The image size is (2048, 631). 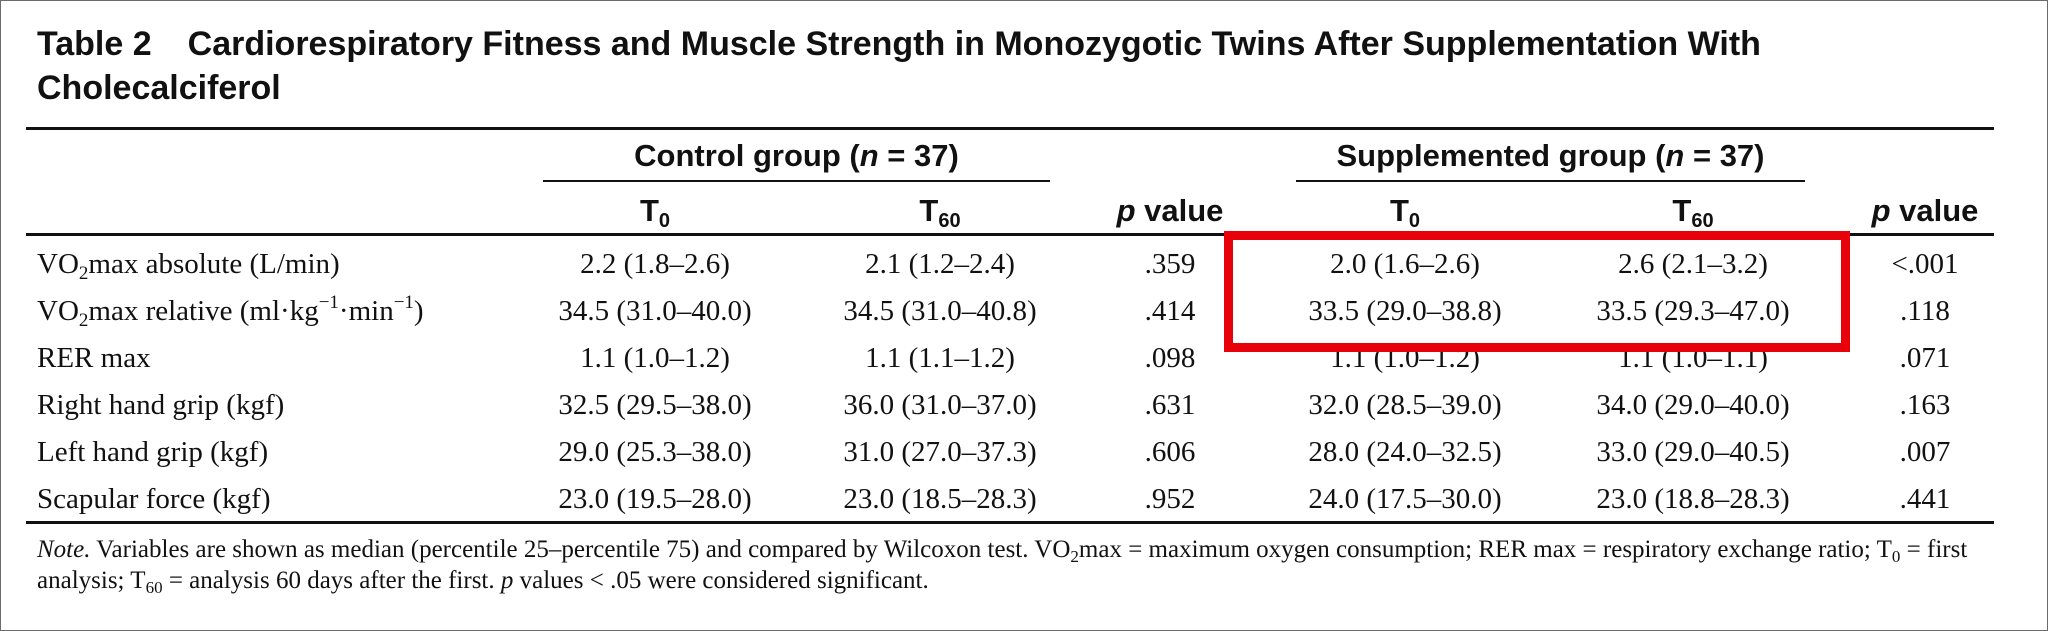 What do you see at coordinates (1010, 522) in the screenshot?
I see `bottom-rule` at bounding box center [1010, 522].